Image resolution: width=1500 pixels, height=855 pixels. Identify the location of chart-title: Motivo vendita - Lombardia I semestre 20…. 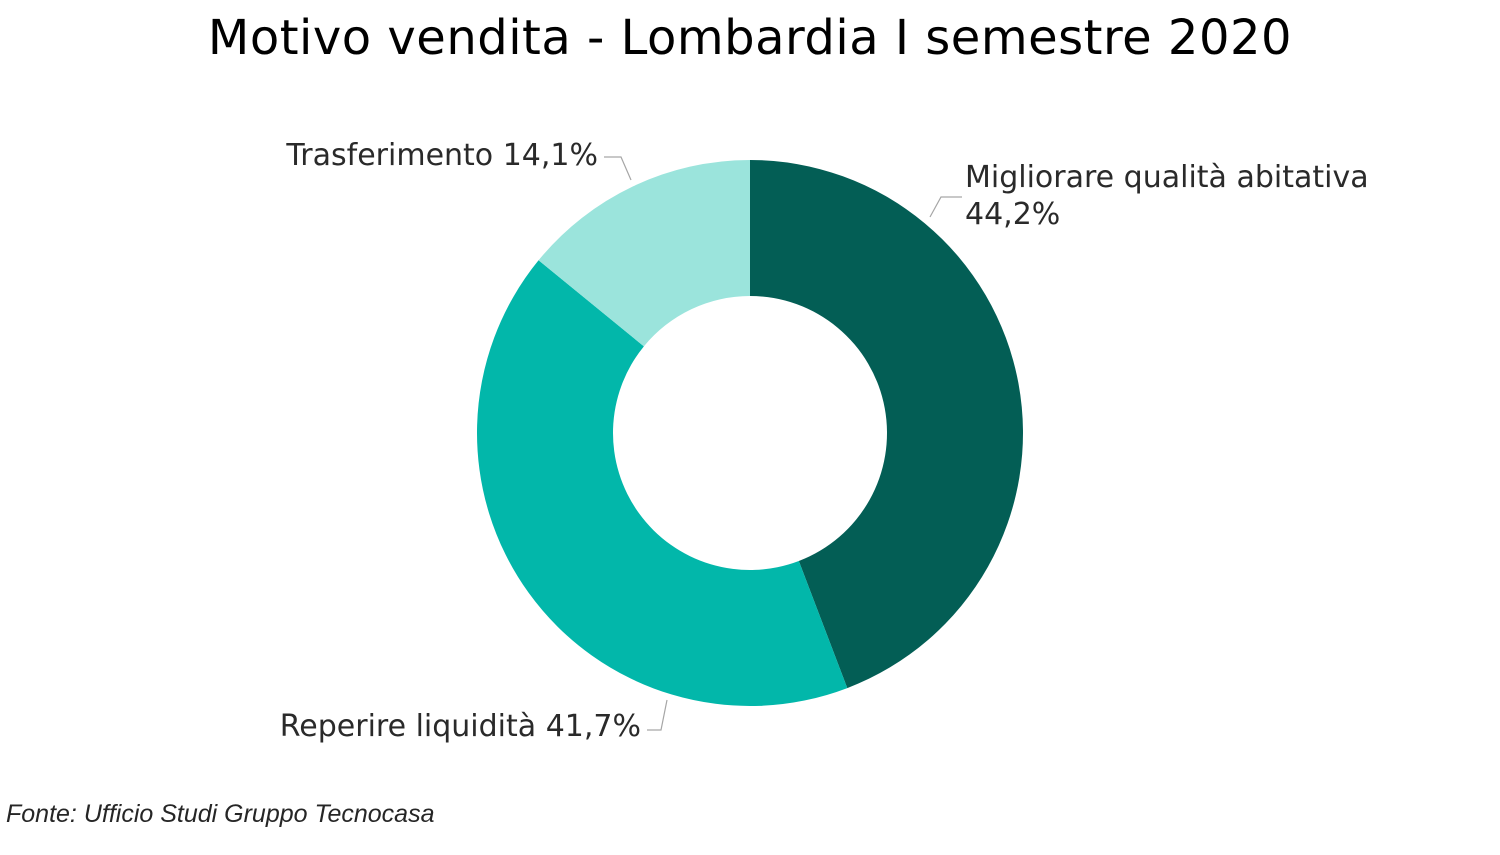
(750, 38).